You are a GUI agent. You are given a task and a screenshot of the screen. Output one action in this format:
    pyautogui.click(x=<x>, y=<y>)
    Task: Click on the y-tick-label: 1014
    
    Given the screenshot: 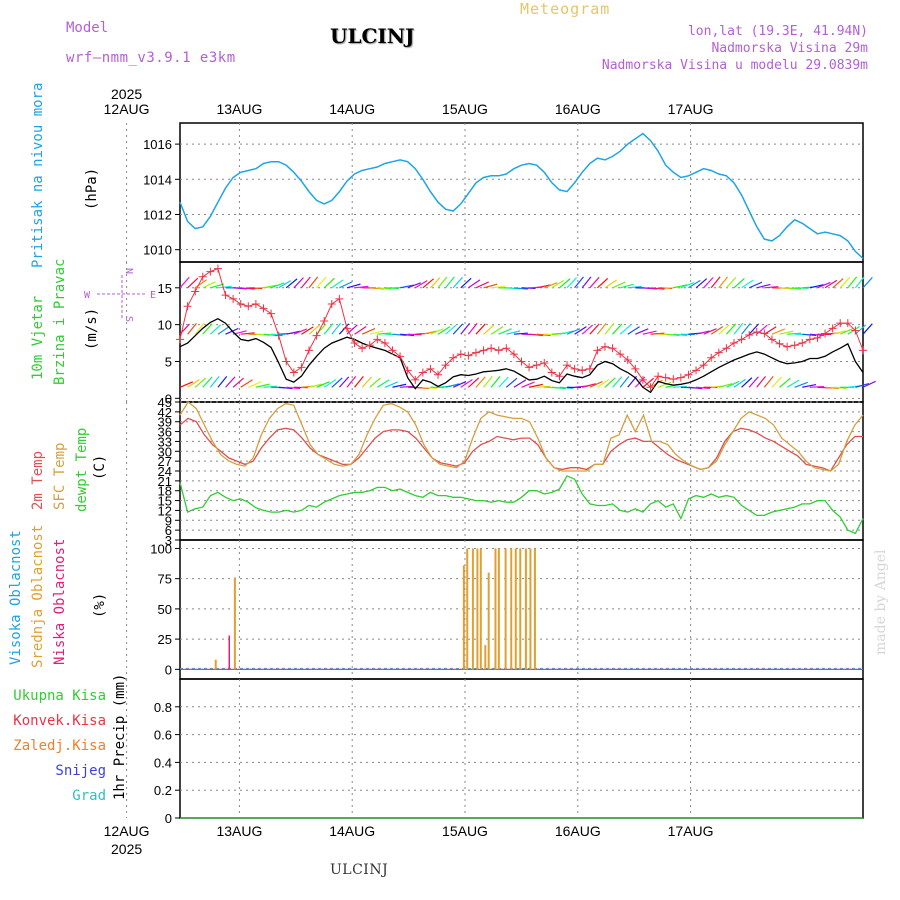 What is the action you would take?
    pyautogui.click(x=157, y=179)
    